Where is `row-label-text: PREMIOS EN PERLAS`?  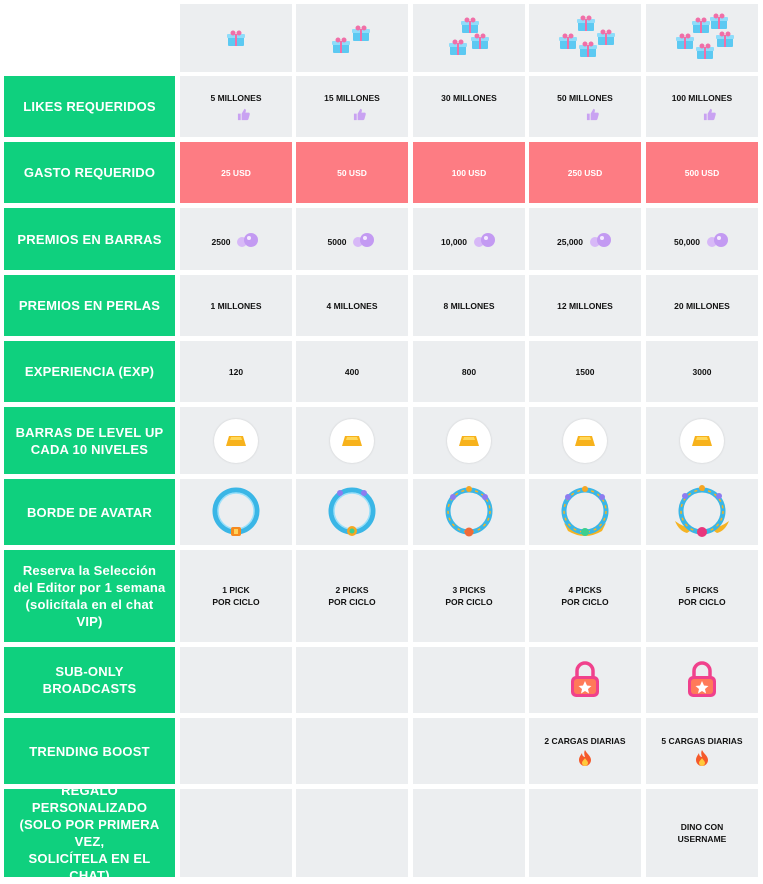
row-label-text: PREMIOS EN PERLAS is located at coordinates (89, 305).